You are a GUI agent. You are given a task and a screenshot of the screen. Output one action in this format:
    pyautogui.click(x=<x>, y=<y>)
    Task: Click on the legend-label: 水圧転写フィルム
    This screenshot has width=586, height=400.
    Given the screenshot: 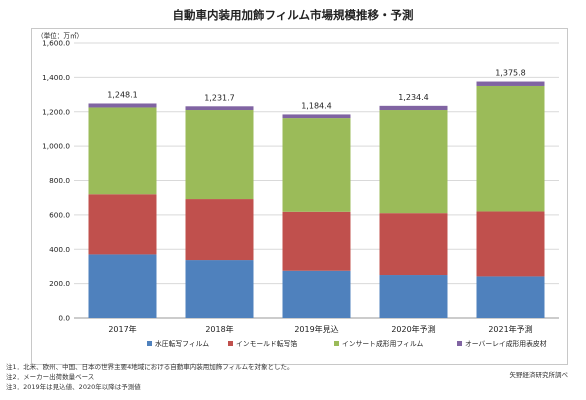 What is the action you would take?
    pyautogui.click(x=182, y=343)
    